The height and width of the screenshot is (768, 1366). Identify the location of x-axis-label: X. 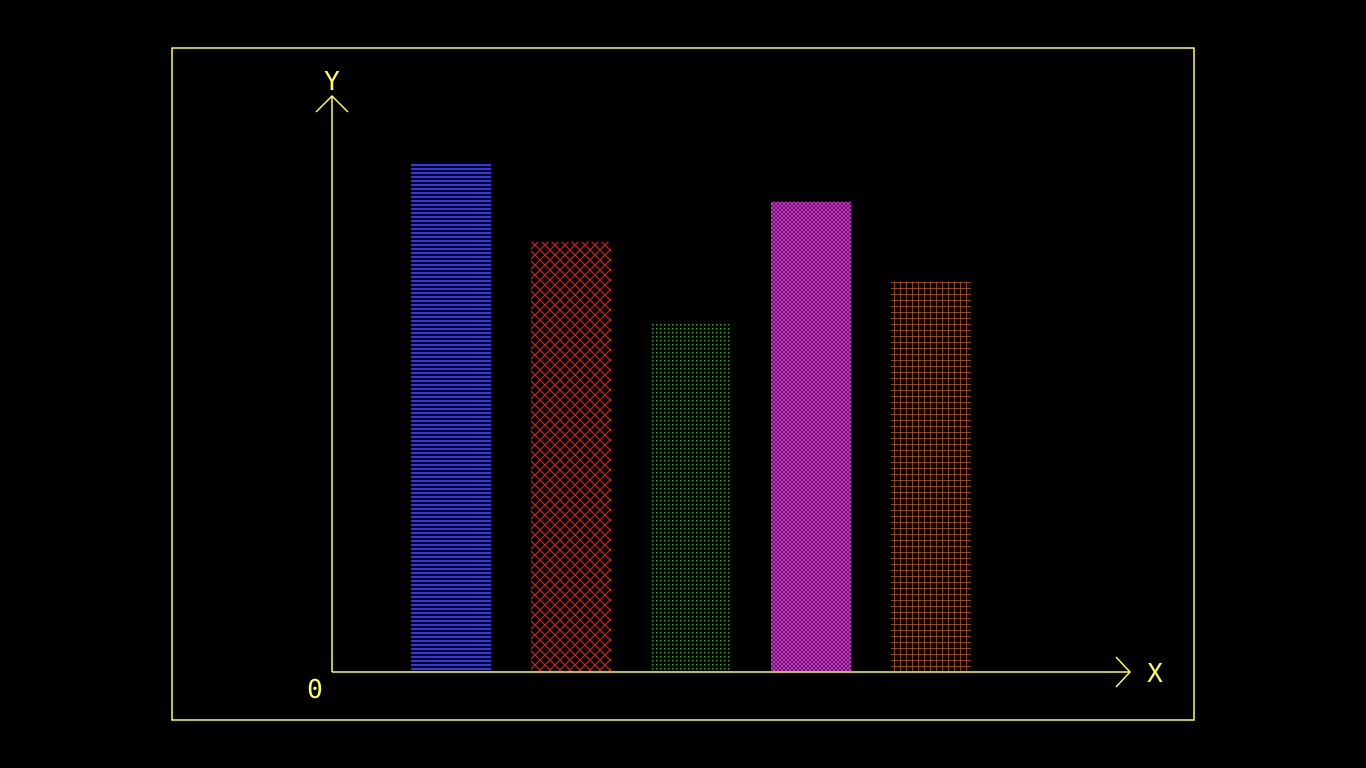
(1155, 674).